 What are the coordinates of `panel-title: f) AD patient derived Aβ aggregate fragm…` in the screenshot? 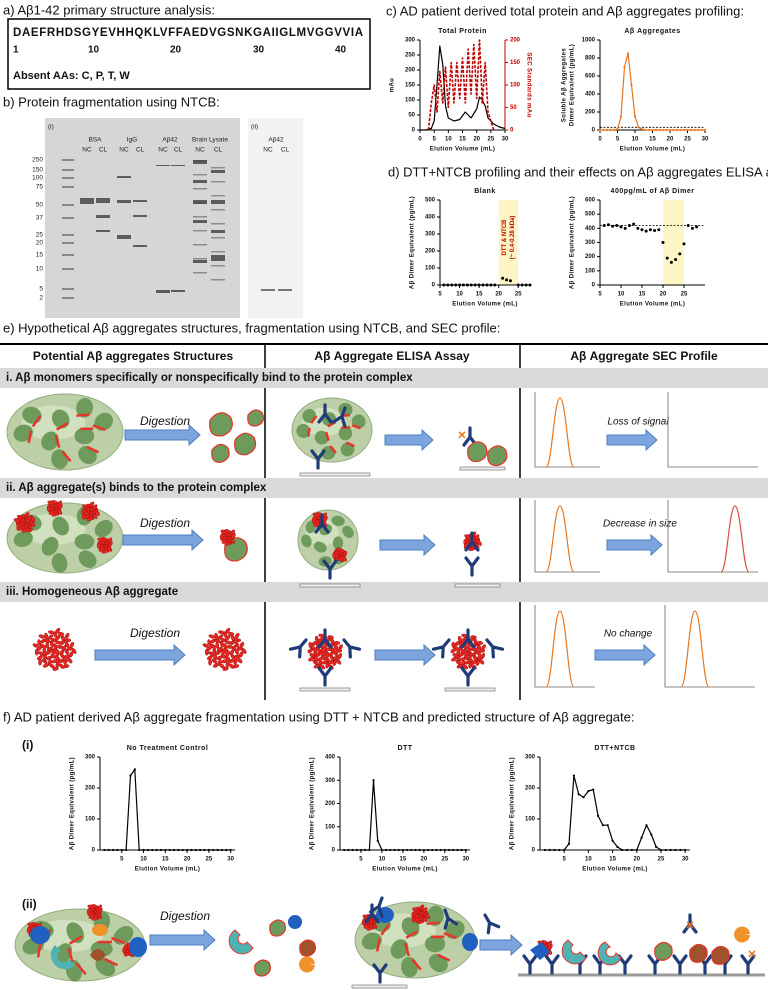 It's located at (318, 716).